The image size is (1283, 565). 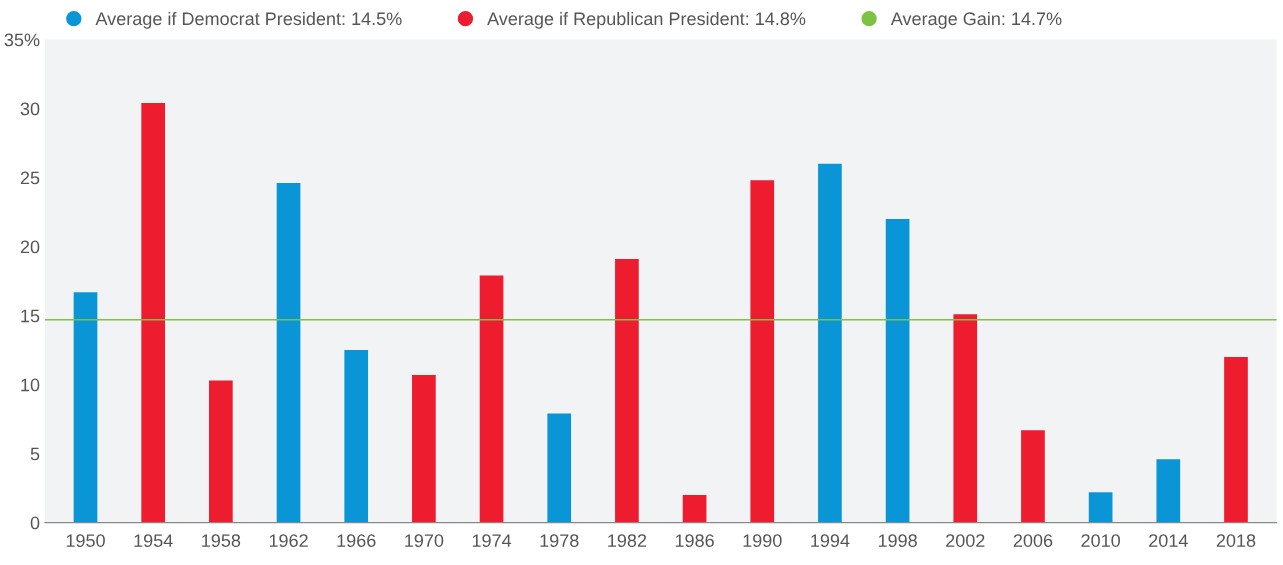 I want to click on x-tick-label: 1954, so click(x=153, y=540).